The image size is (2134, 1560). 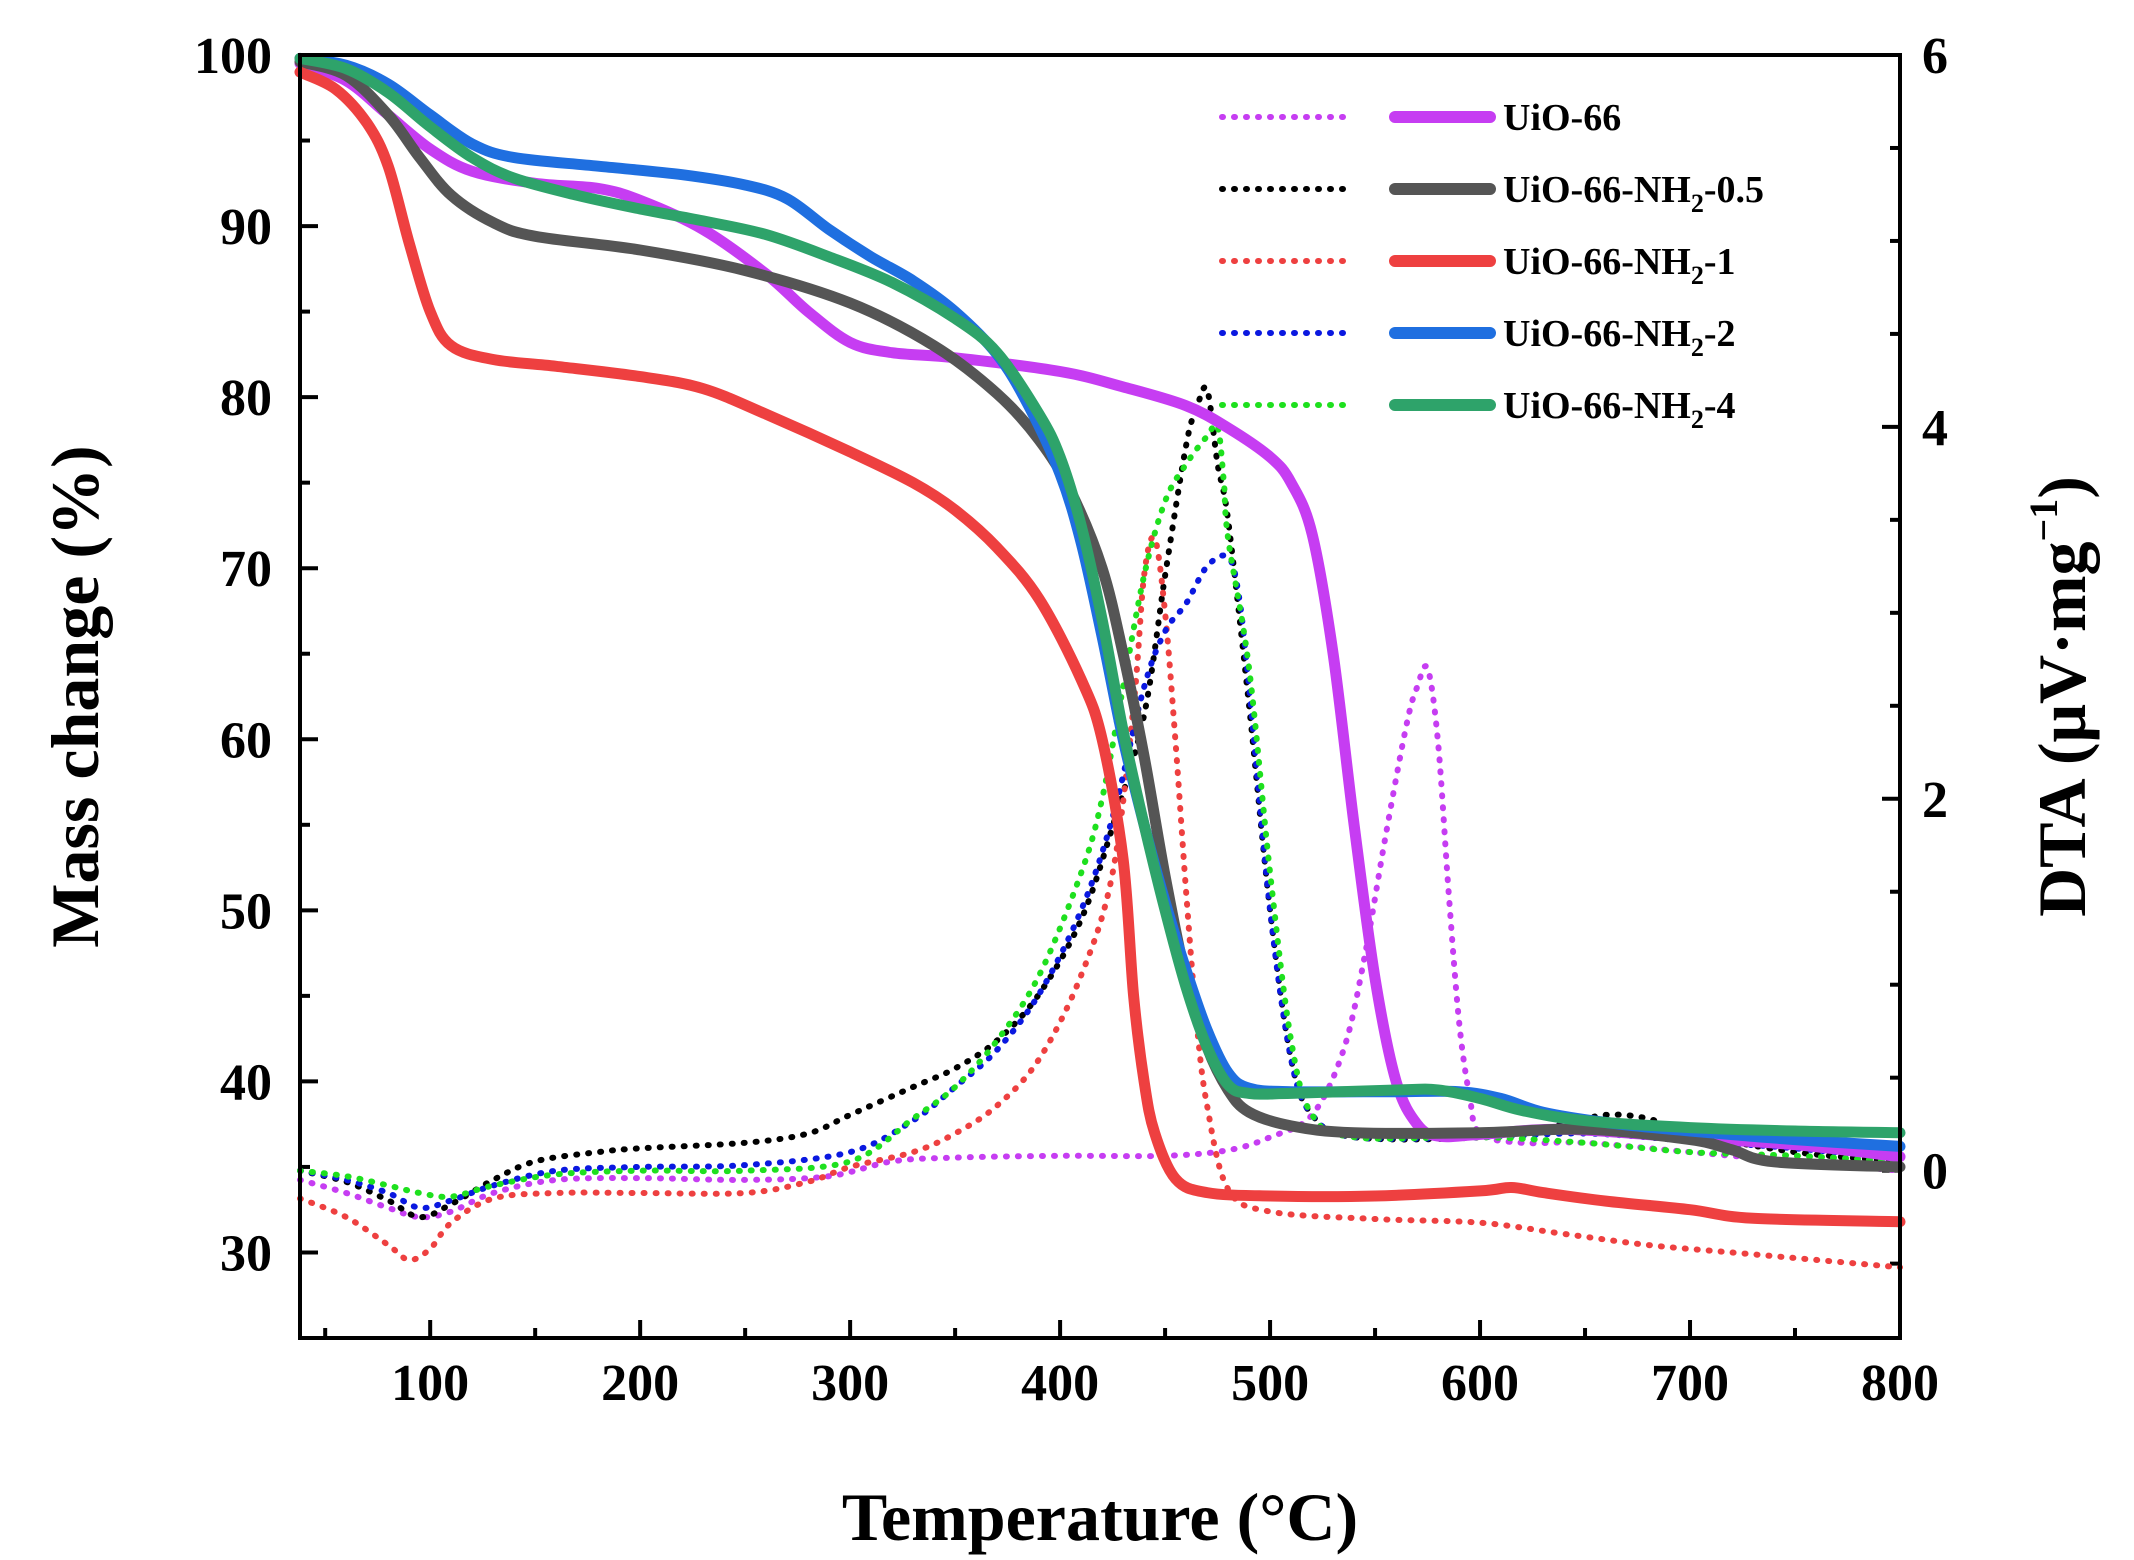 I want to click on legend-label: UiO-66, so click(x=1562, y=118).